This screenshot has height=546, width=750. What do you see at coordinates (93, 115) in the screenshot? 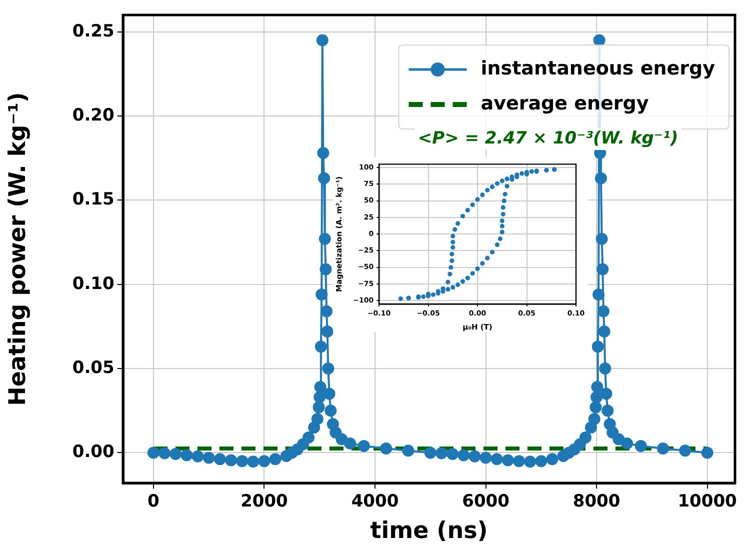
I see `y-tick-label: 0.20` at bounding box center [93, 115].